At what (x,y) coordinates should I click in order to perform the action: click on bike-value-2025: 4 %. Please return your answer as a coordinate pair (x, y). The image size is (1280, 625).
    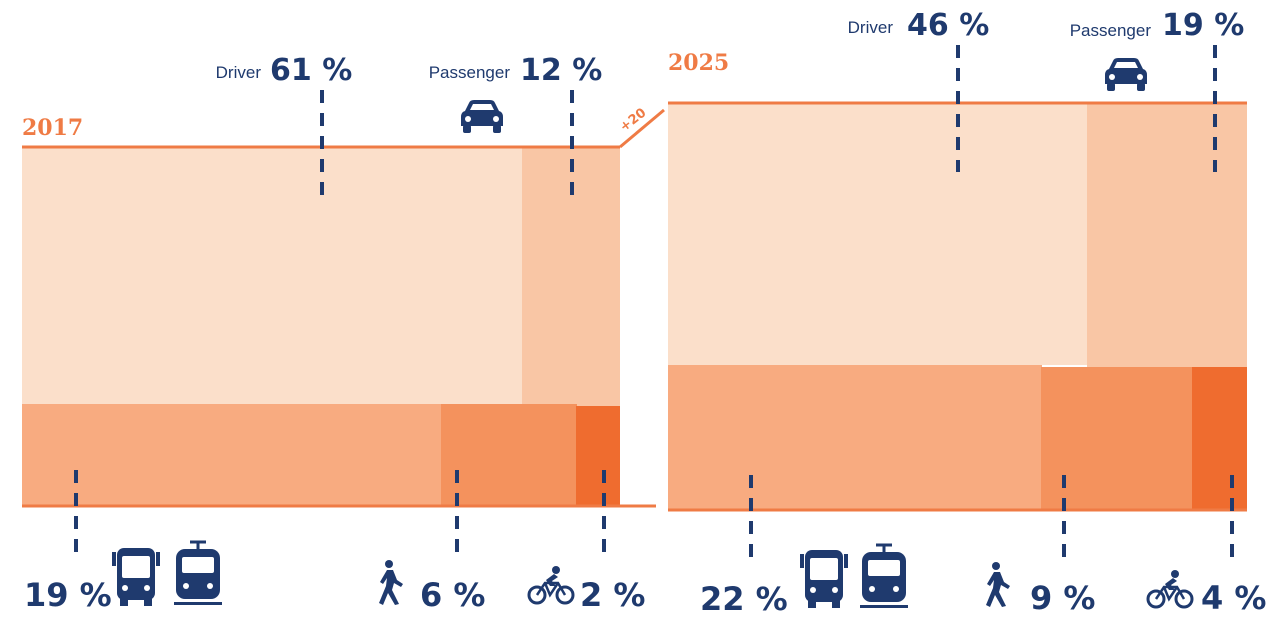
    Looking at the image, I should click on (1233, 598).